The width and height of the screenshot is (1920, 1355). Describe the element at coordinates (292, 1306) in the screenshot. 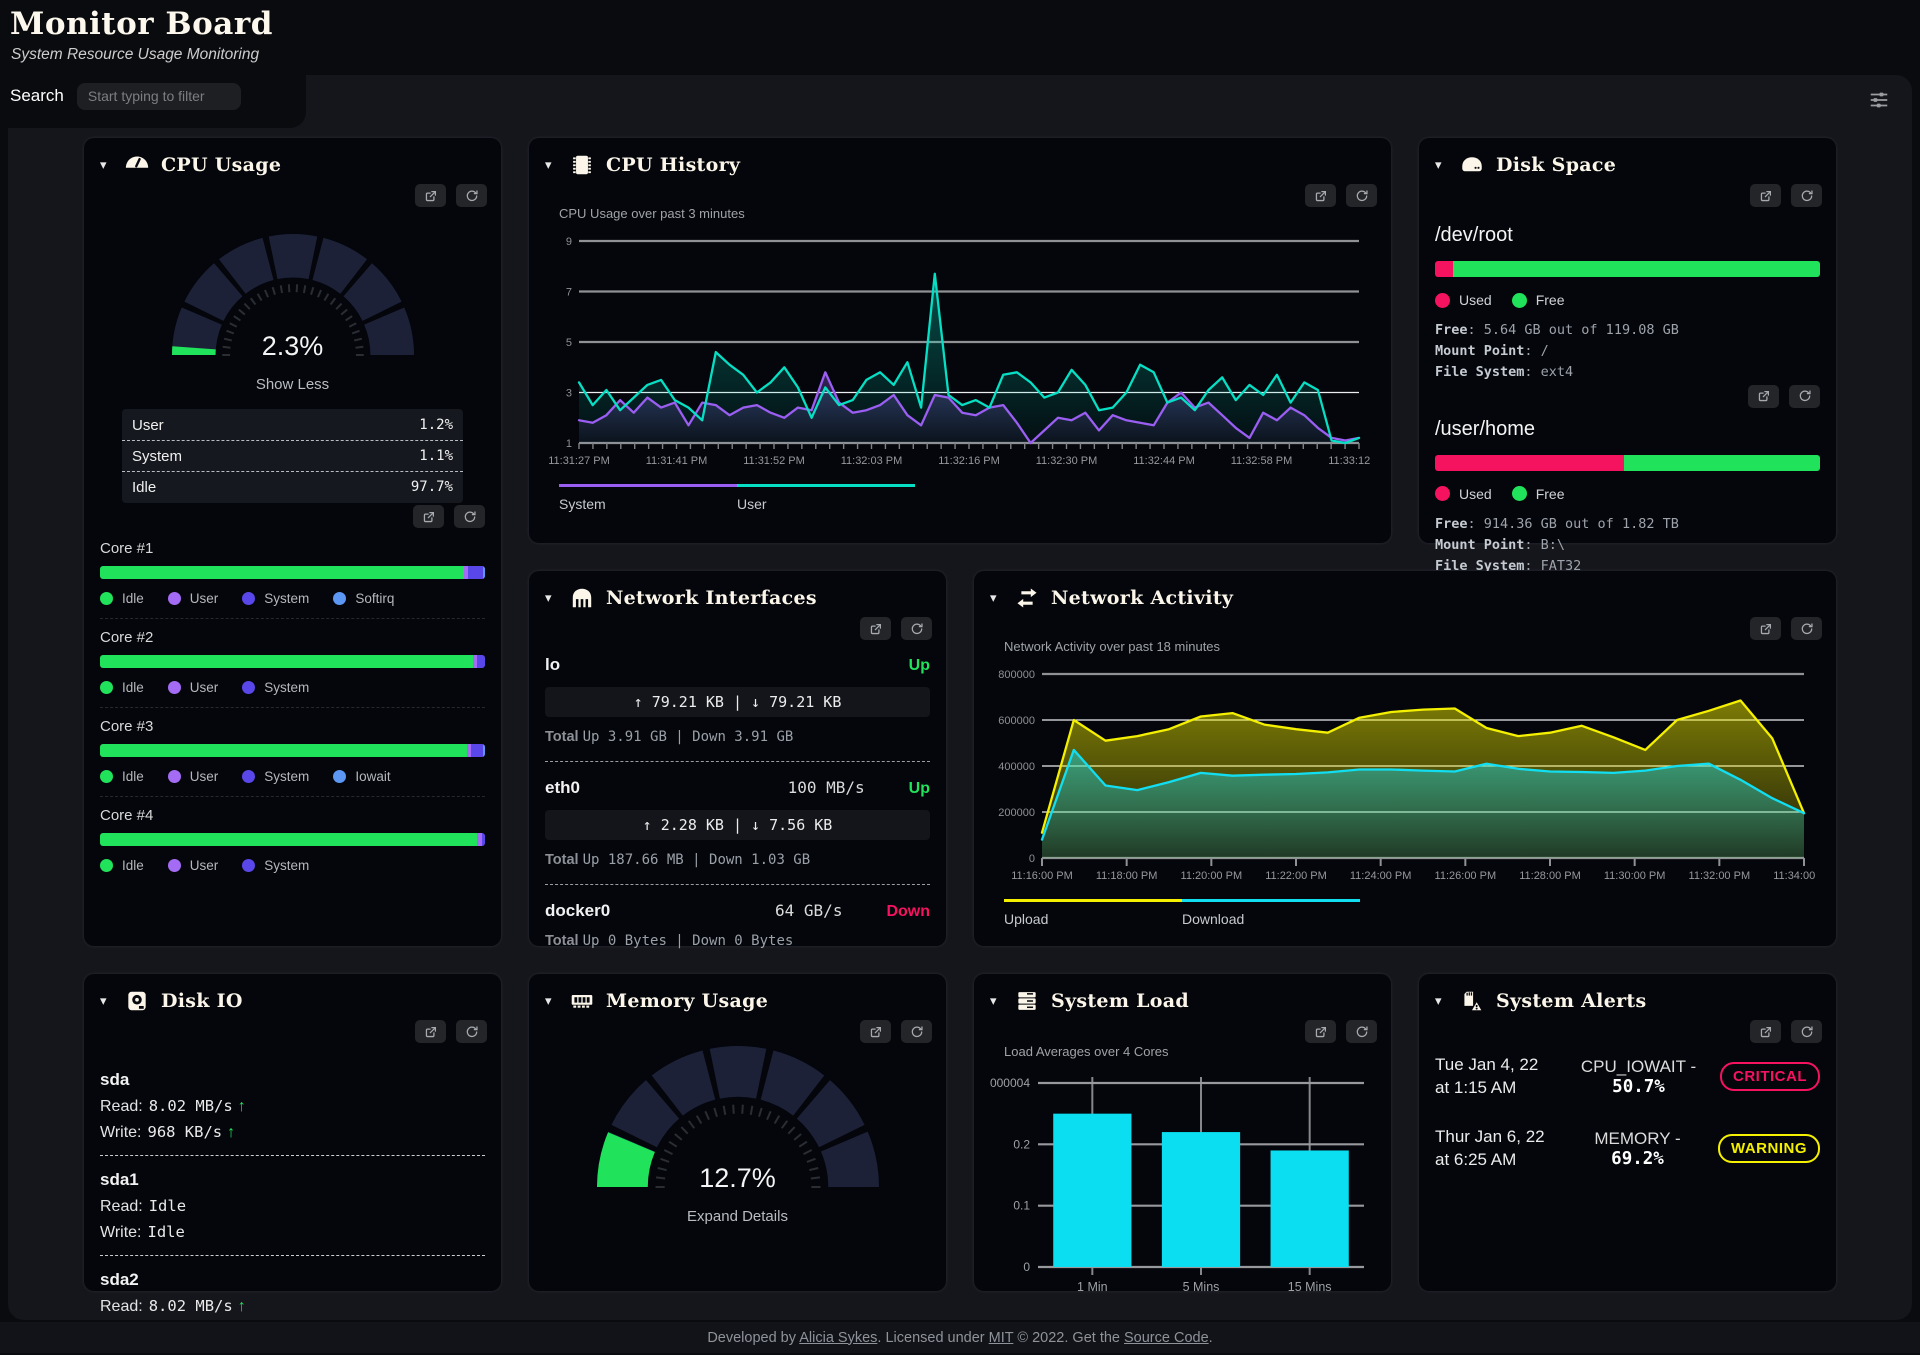

I see `device-io-line: Read:8.02 MB/s↑` at that location.